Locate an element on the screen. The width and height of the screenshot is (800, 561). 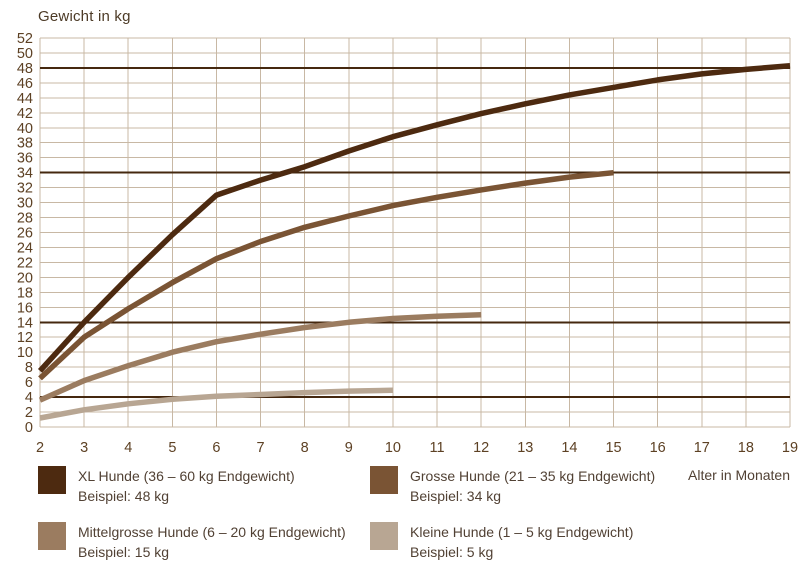
svg-text: 17 is located at coordinates (702, 448).